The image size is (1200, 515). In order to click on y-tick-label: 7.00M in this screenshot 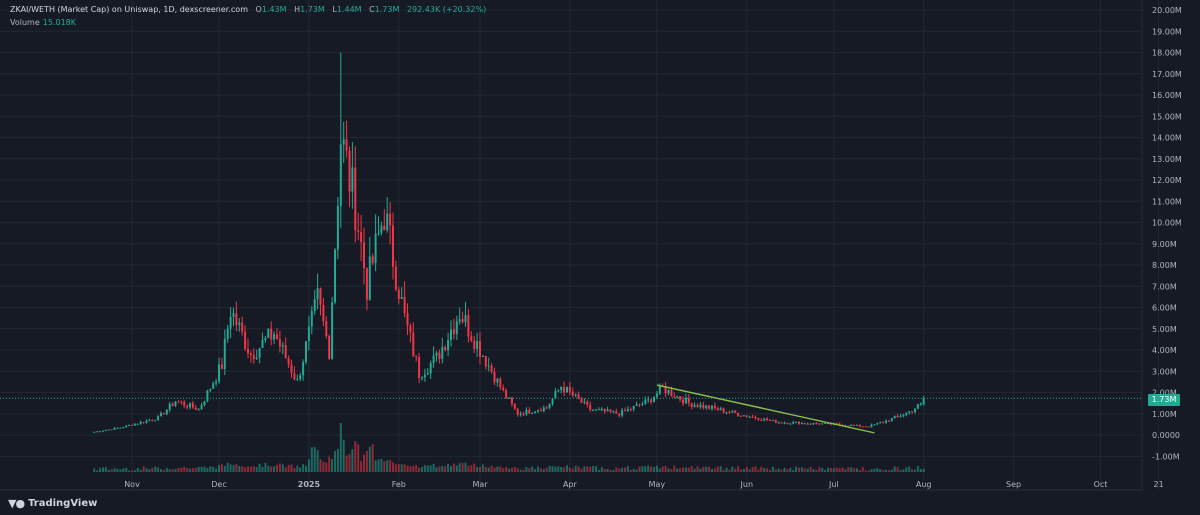, I will do `click(1164, 286)`.